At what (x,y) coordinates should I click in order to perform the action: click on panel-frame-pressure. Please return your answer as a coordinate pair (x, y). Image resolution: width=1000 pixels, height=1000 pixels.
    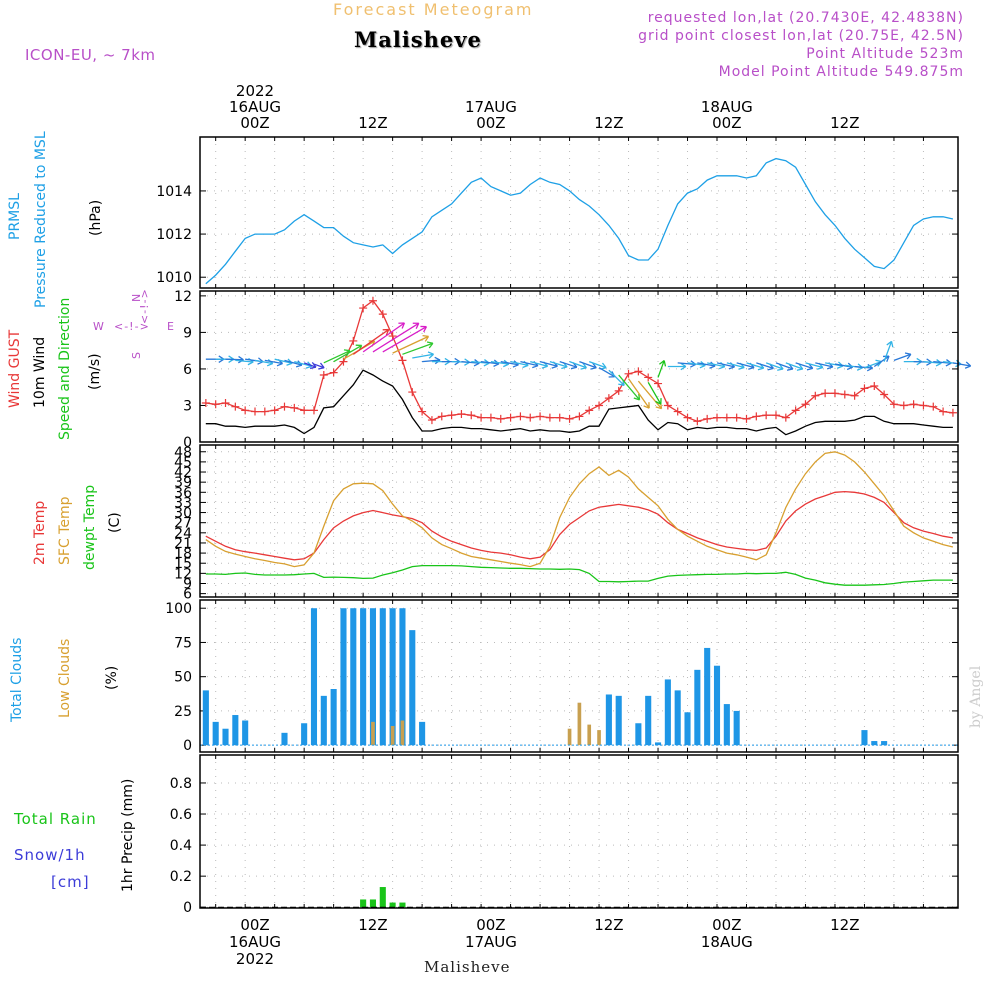
    Looking at the image, I should click on (579, 212).